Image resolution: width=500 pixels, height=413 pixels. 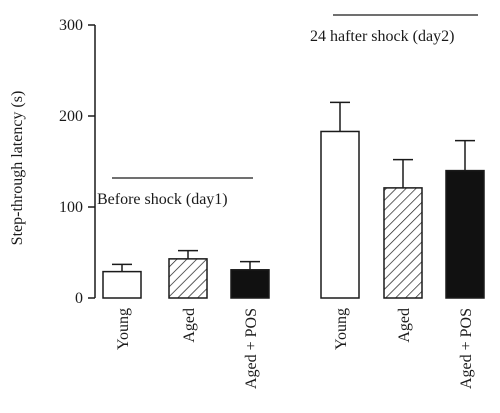 I want to click on group-label: Before shock (day1), so click(x=162, y=199).